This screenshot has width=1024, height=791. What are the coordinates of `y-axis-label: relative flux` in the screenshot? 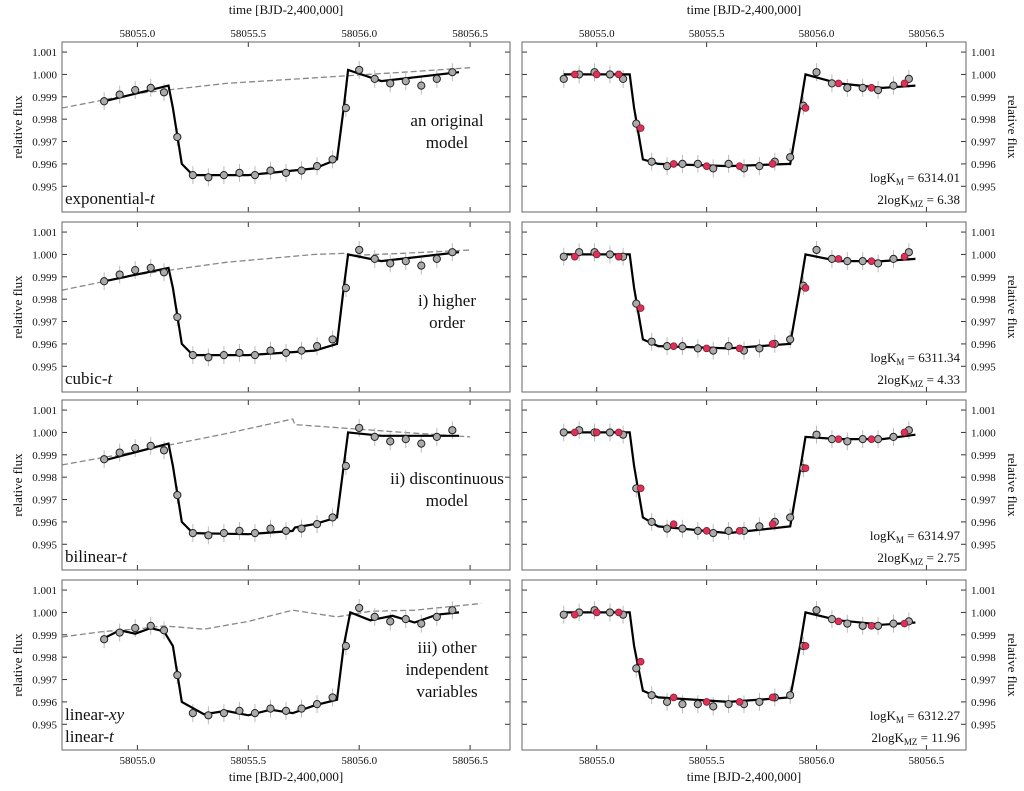 It's located at (17, 307).